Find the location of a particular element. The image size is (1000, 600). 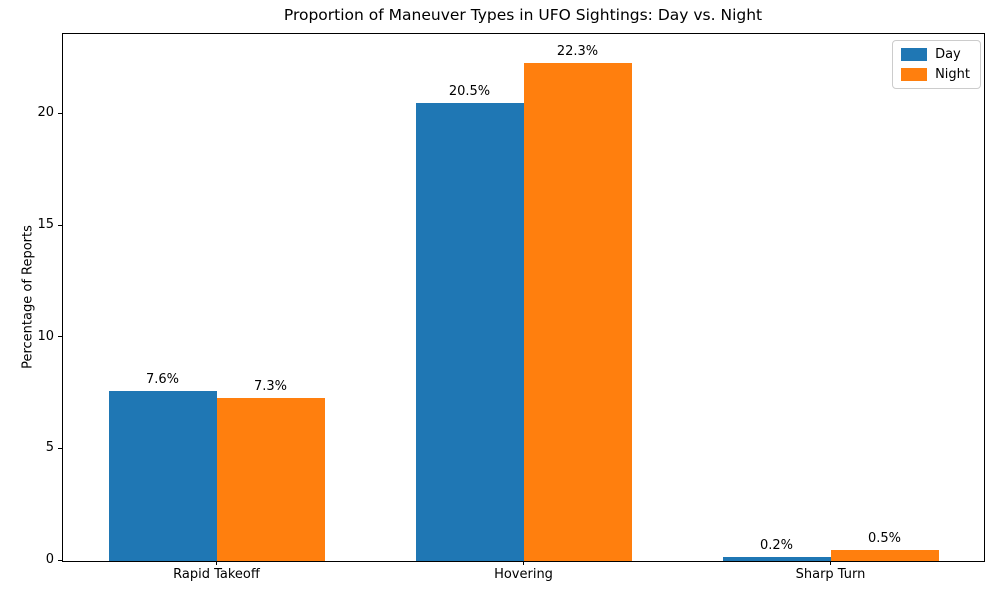

y-tick-label: 15 is located at coordinates (45, 225).